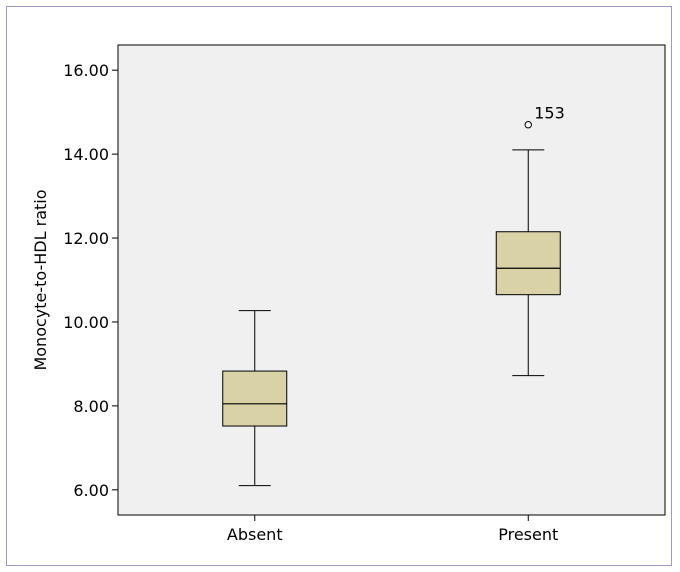  Describe the element at coordinates (392, 529) in the screenshot. I see `x-axis: Absent Present` at that location.